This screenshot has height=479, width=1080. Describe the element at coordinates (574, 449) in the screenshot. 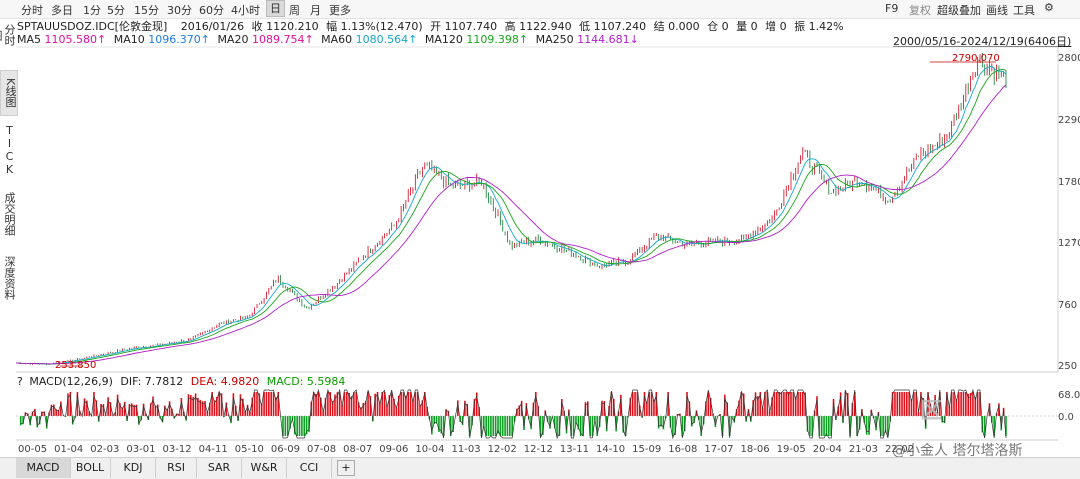

I see `date-tick: 13-11` at that location.